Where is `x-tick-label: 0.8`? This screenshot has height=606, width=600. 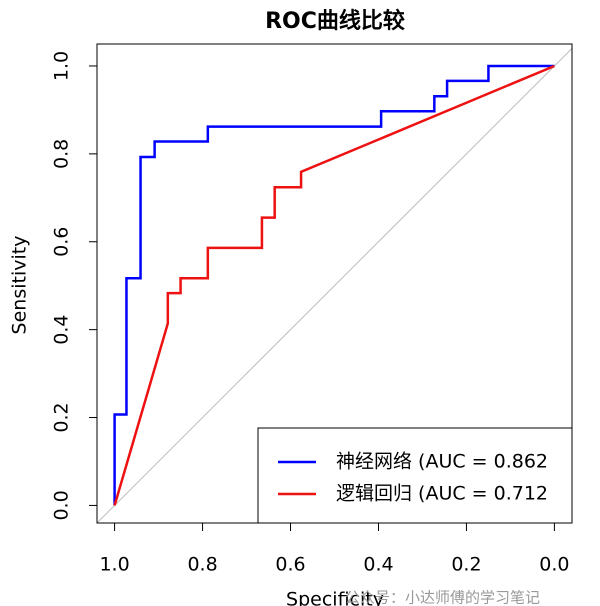
x-tick-label: 0.8 is located at coordinates (202, 565).